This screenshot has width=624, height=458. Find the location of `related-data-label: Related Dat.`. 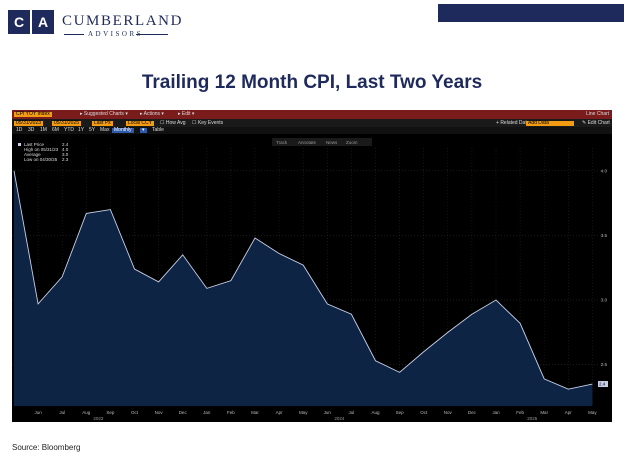

related-data-label: Related Dat. is located at coordinates (514, 123).